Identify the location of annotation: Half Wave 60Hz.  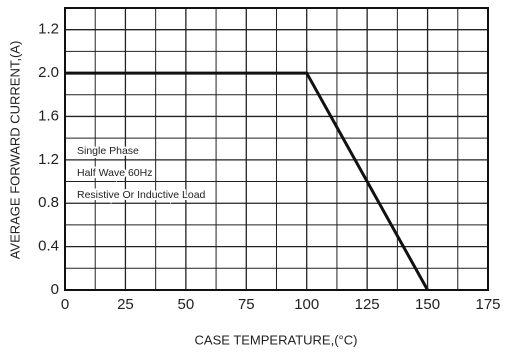
(114, 173).